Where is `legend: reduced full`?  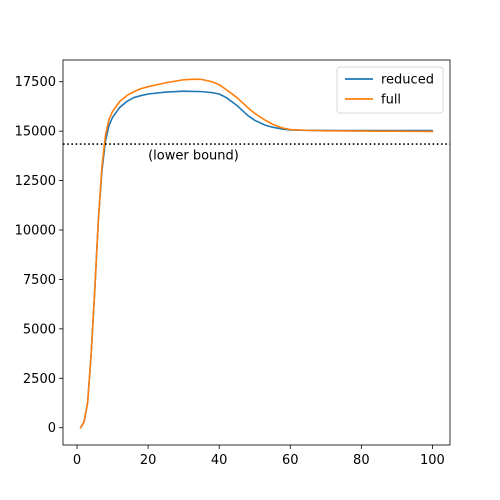
legend: reduced full is located at coordinates (390, 90).